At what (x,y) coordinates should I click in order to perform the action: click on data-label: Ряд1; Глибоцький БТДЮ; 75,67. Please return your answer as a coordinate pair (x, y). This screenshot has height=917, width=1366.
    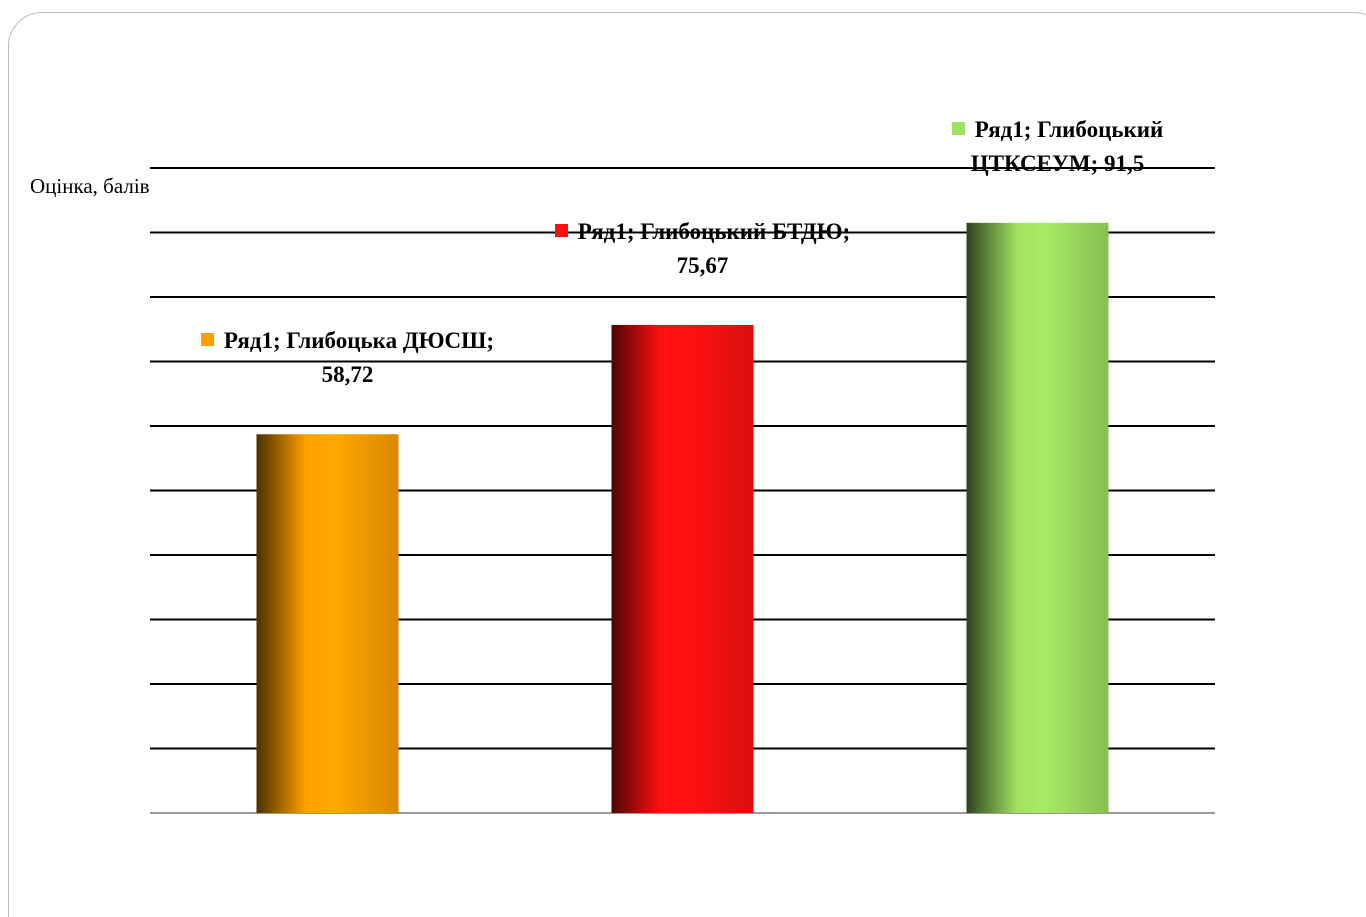
    Looking at the image, I should click on (703, 249).